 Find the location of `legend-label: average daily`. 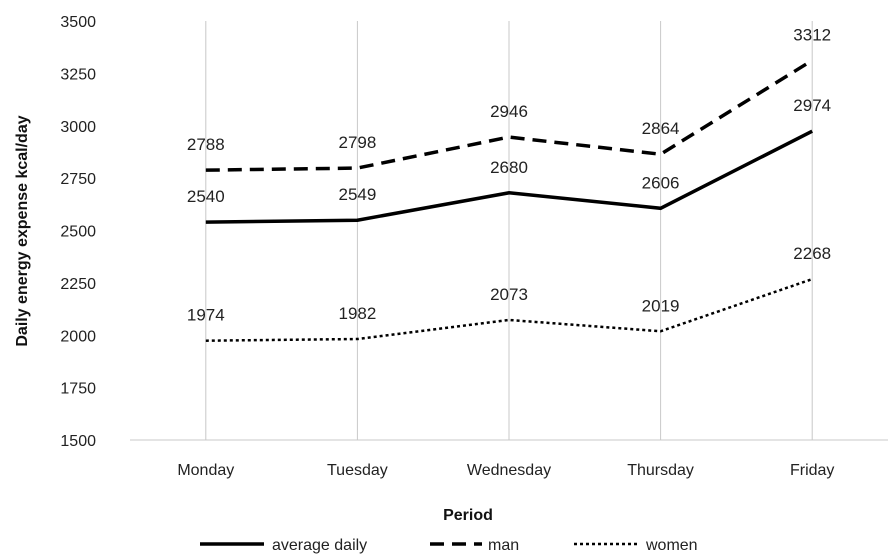

legend-label: average daily is located at coordinates (319, 545).